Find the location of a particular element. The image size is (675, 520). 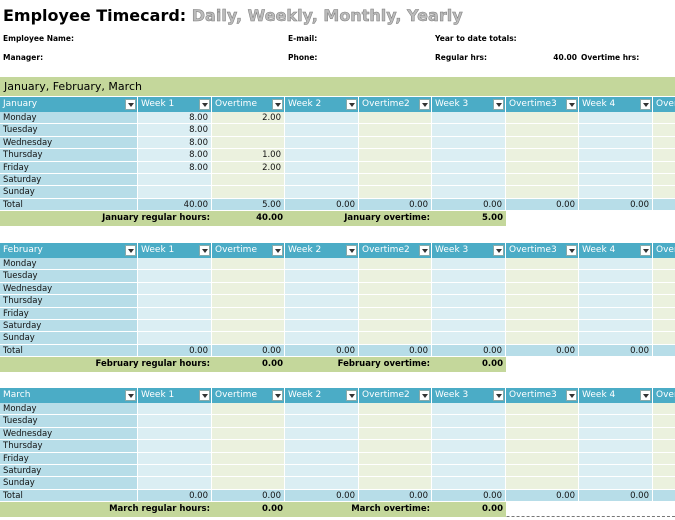

summary-value: 40.00 is located at coordinates (269, 218).